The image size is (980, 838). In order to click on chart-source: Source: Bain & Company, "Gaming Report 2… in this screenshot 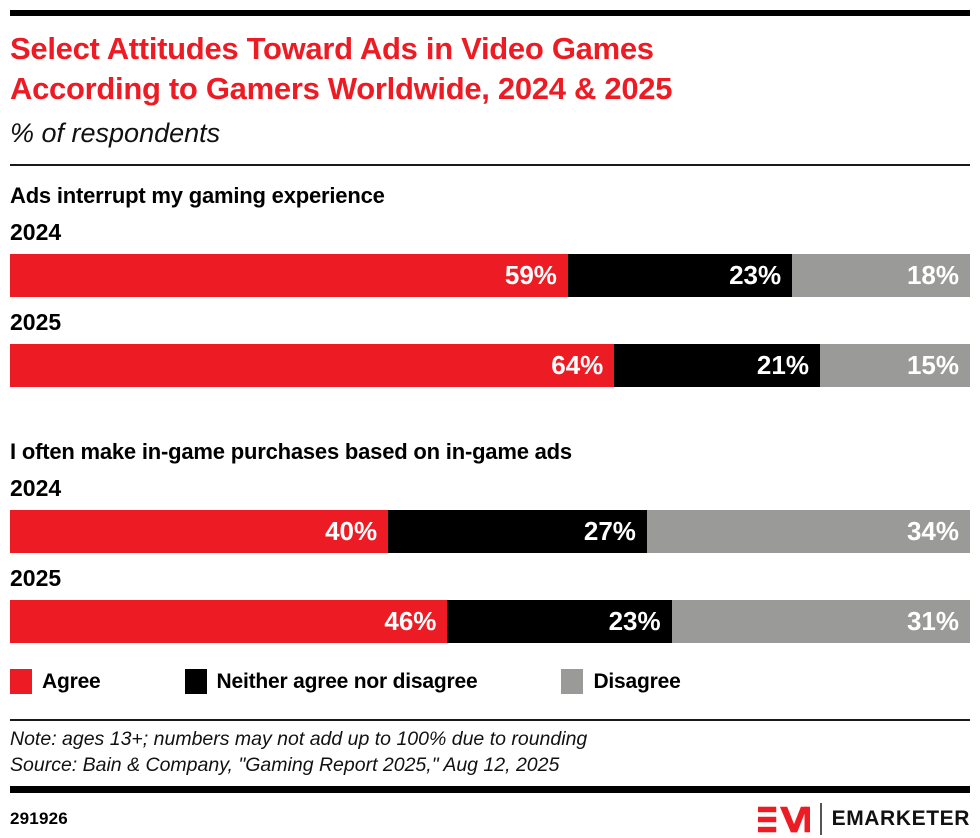, I will do `click(285, 765)`.